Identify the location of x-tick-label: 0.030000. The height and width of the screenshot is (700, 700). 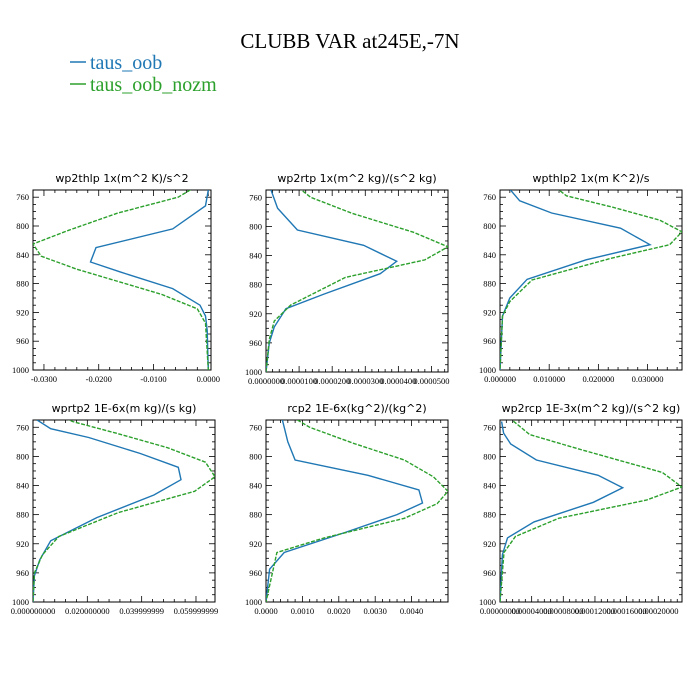
(648, 379).